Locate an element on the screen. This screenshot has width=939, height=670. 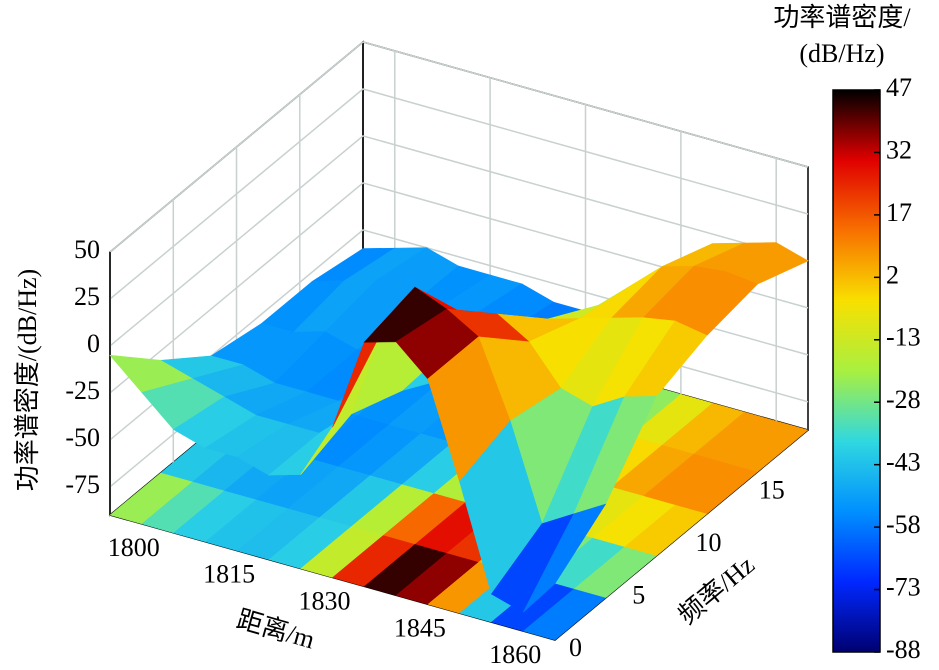
z-tick-label: -75 is located at coordinates (82, 484).